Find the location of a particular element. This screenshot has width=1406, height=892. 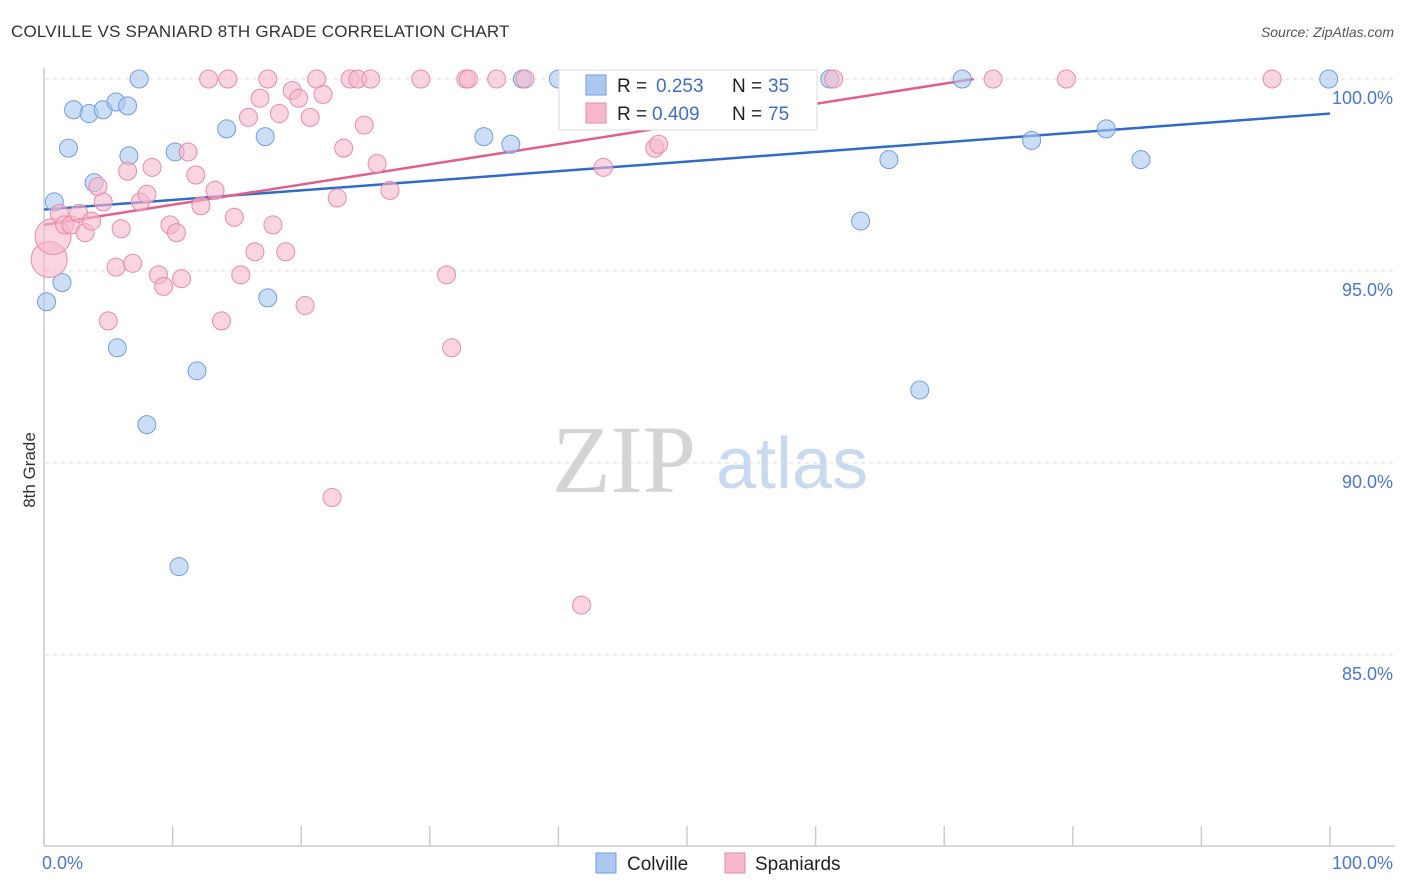

legend-n-value-colville: 35 is located at coordinates (778, 86).